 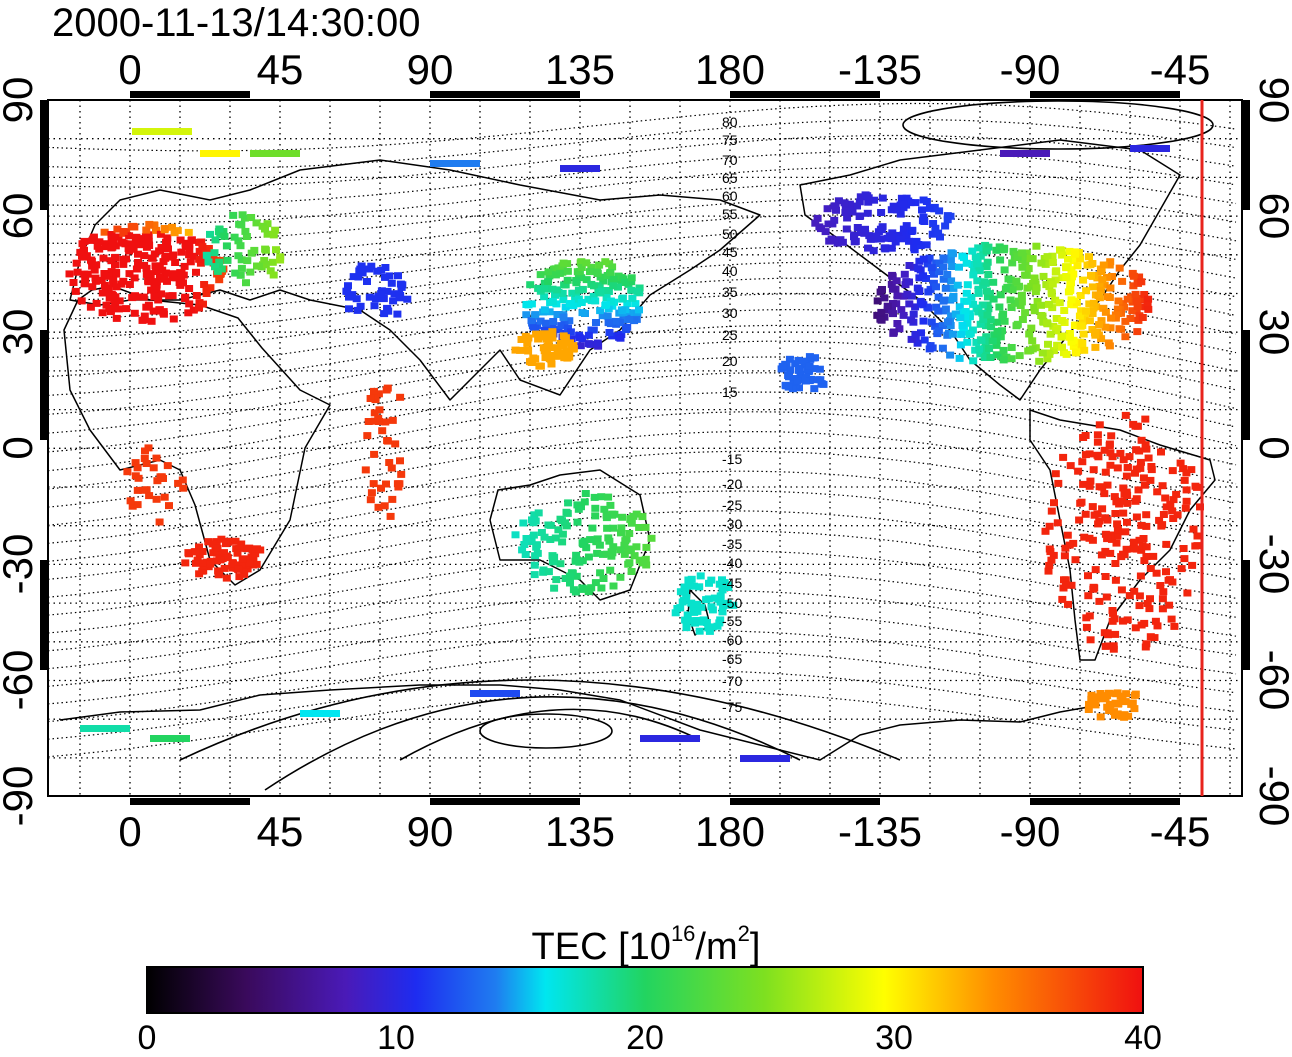 I want to click on lon-tick-top: 0, so click(x=129, y=69).